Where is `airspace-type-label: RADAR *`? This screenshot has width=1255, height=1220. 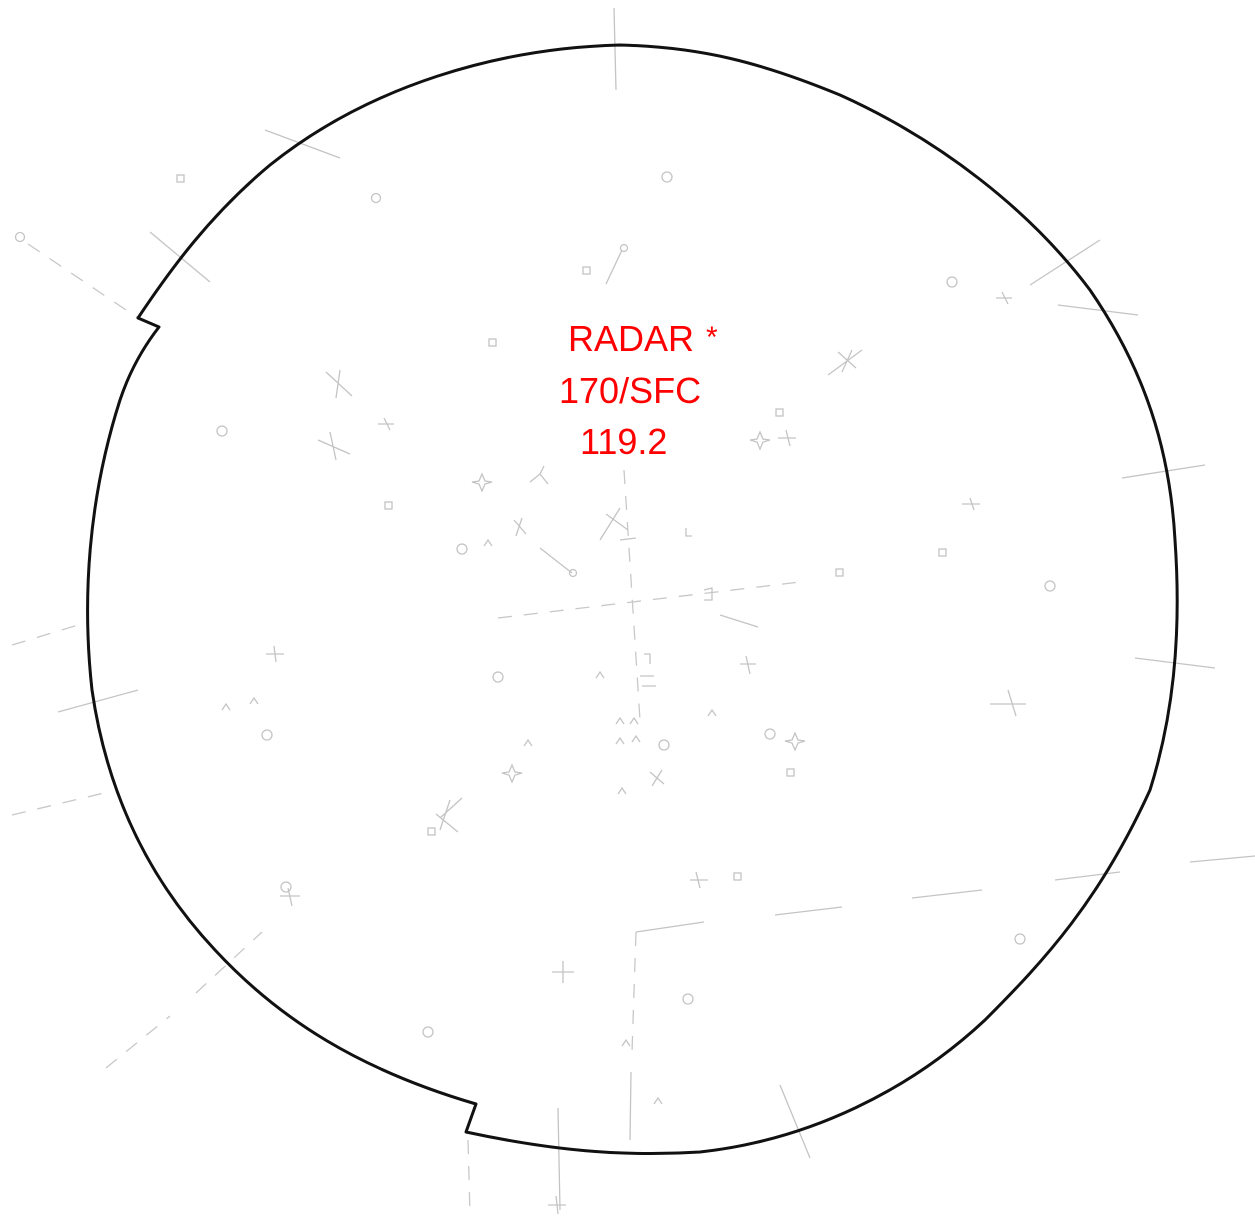
airspace-type-label: RADAR * is located at coordinates (643, 339).